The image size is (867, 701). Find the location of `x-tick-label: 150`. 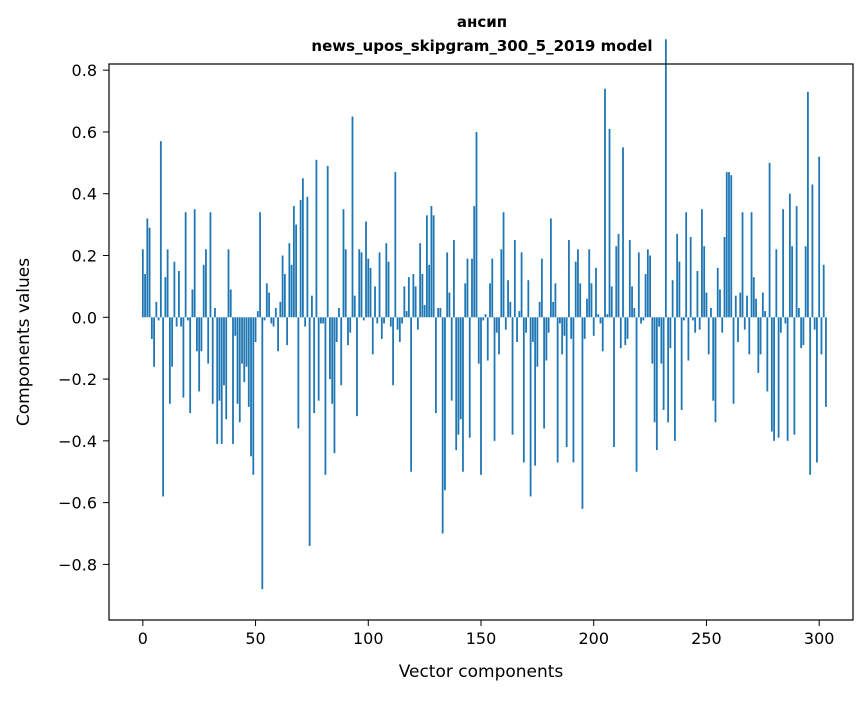

x-tick-label: 150 is located at coordinates (481, 638).